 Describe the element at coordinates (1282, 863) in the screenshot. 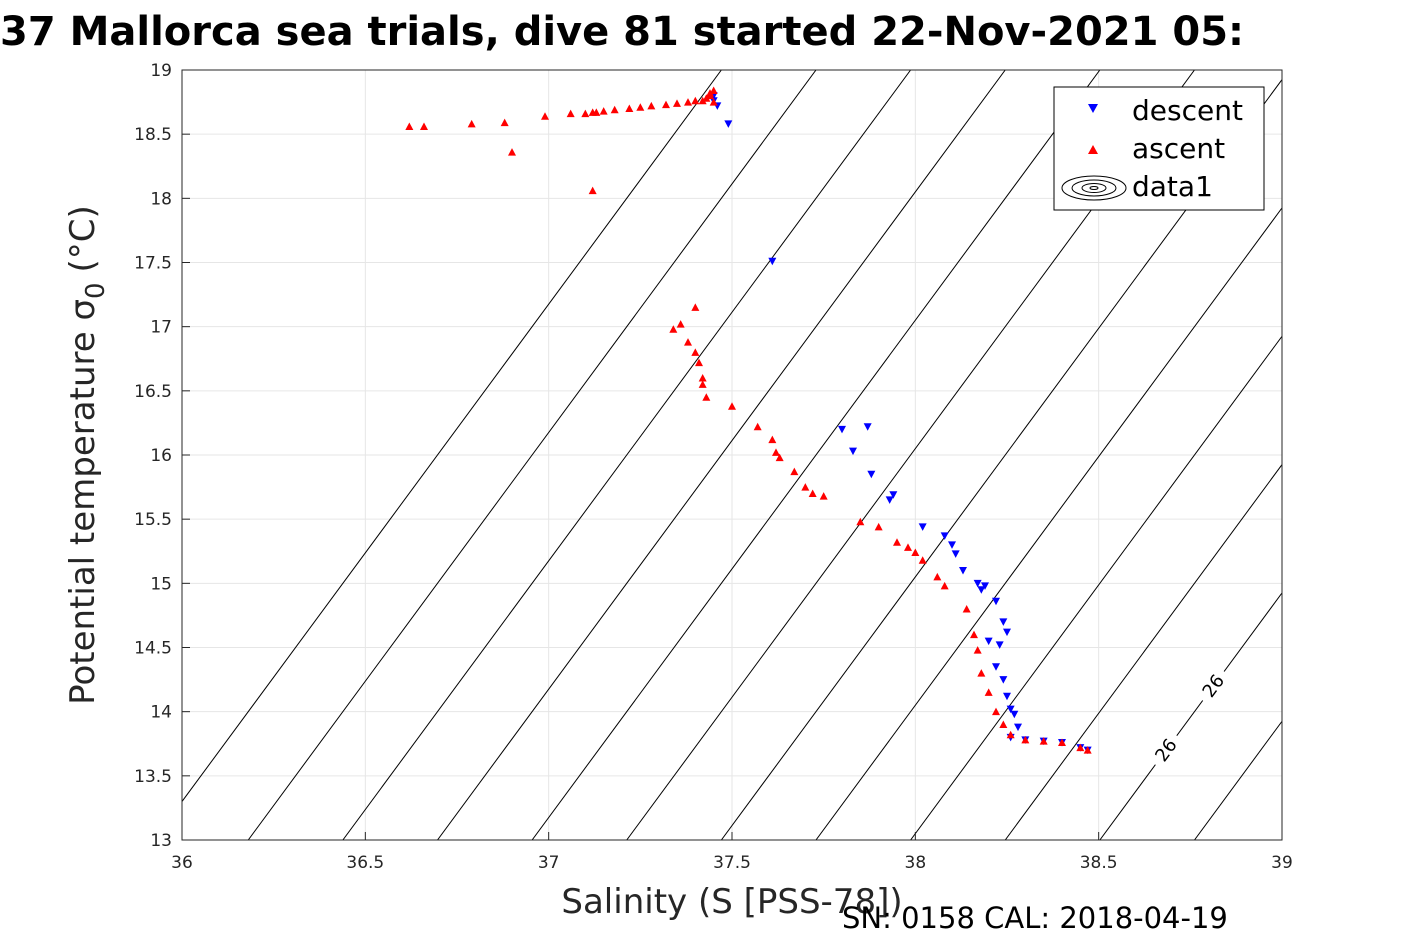

I see `x-tick-label: 39` at that location.